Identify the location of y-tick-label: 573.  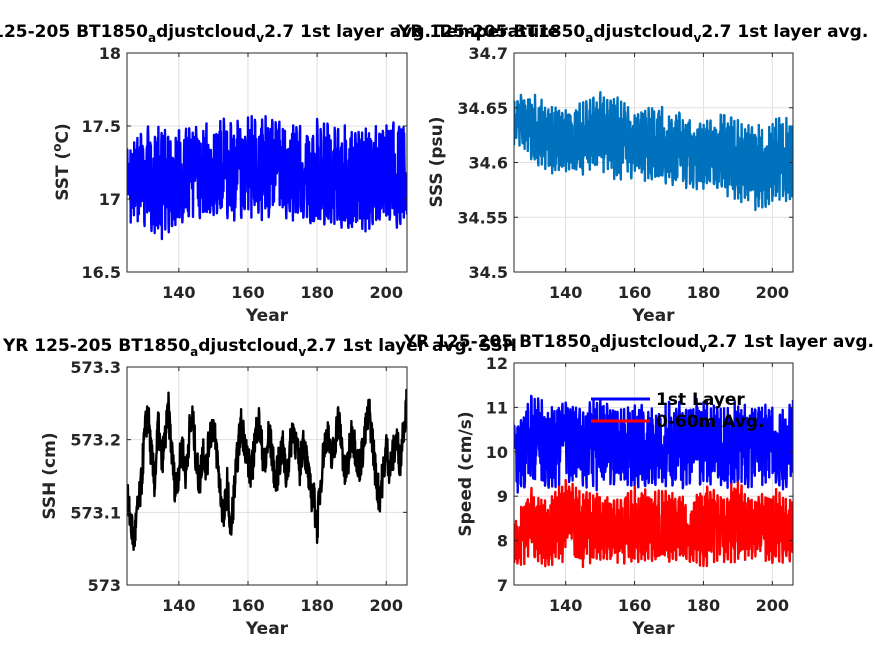
(104, 585).